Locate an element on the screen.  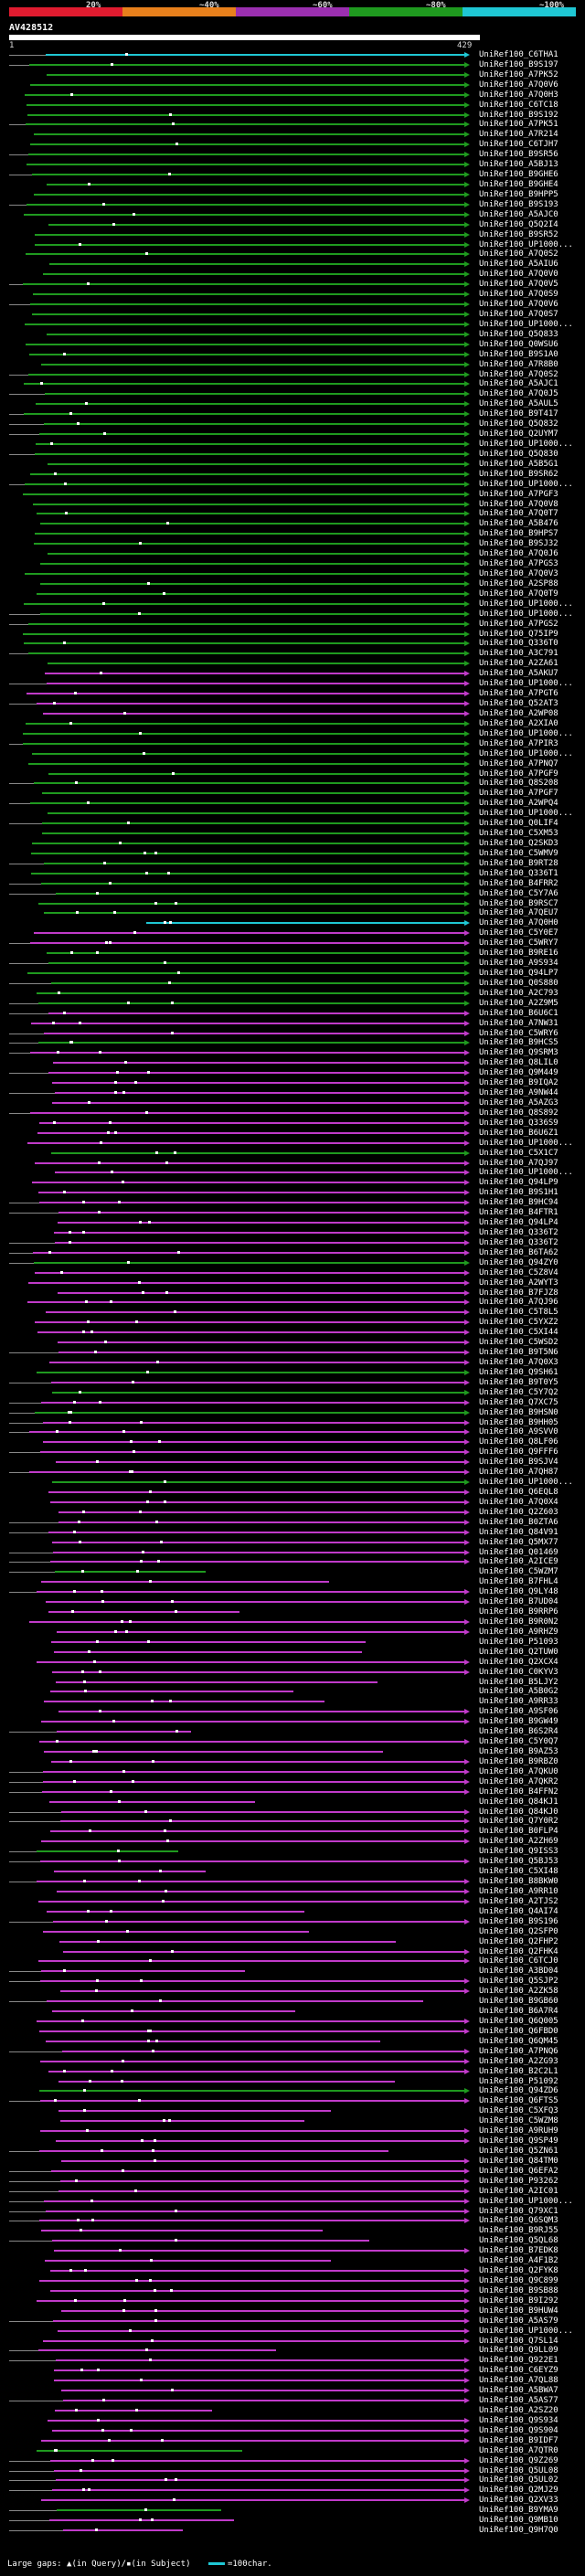
hit-row: UniRef100_A7Q0V5 is located at coordinates (293, 284).